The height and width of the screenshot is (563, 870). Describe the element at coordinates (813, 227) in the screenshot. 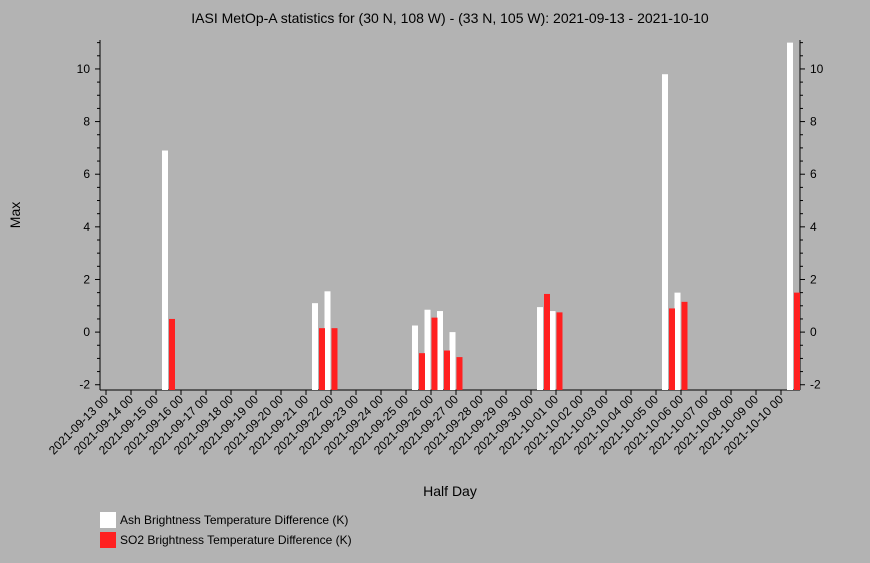

I see `y-tick-label-right: 4` at that location.